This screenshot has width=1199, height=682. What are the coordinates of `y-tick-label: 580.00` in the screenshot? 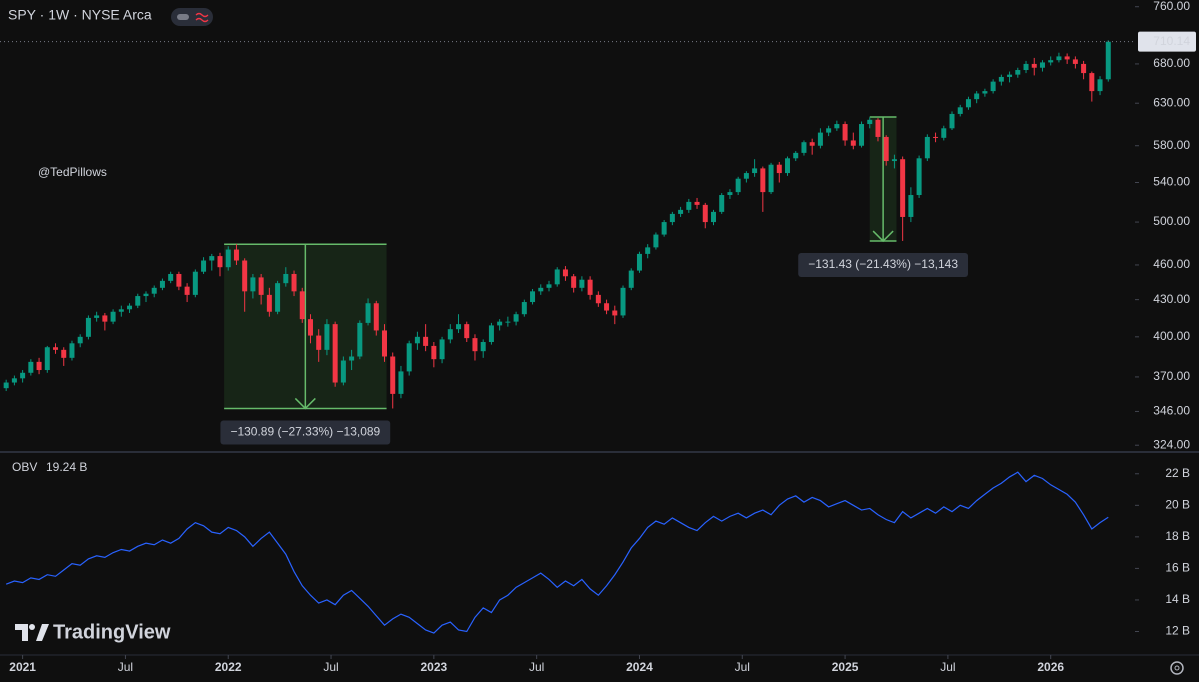 It's located at (1171, 145).